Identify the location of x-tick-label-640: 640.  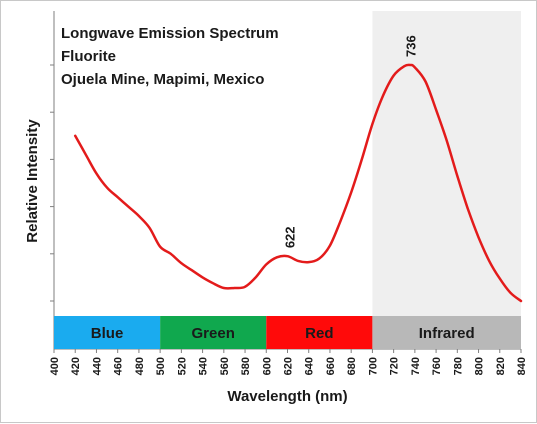
(310, 366).